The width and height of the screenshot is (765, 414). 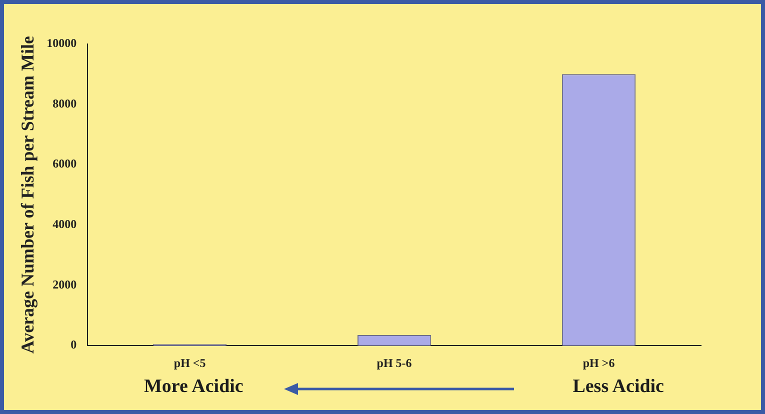 I want to click on y-tick-label: 8000, so click(x=64, y=103).